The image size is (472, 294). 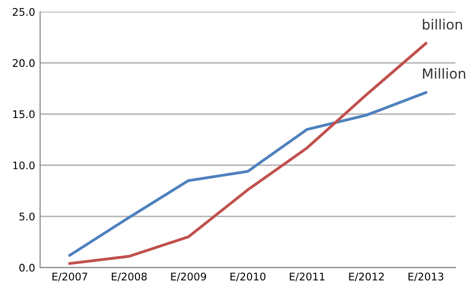 I want to click on series-label: billion, so click(x=442, y=24).